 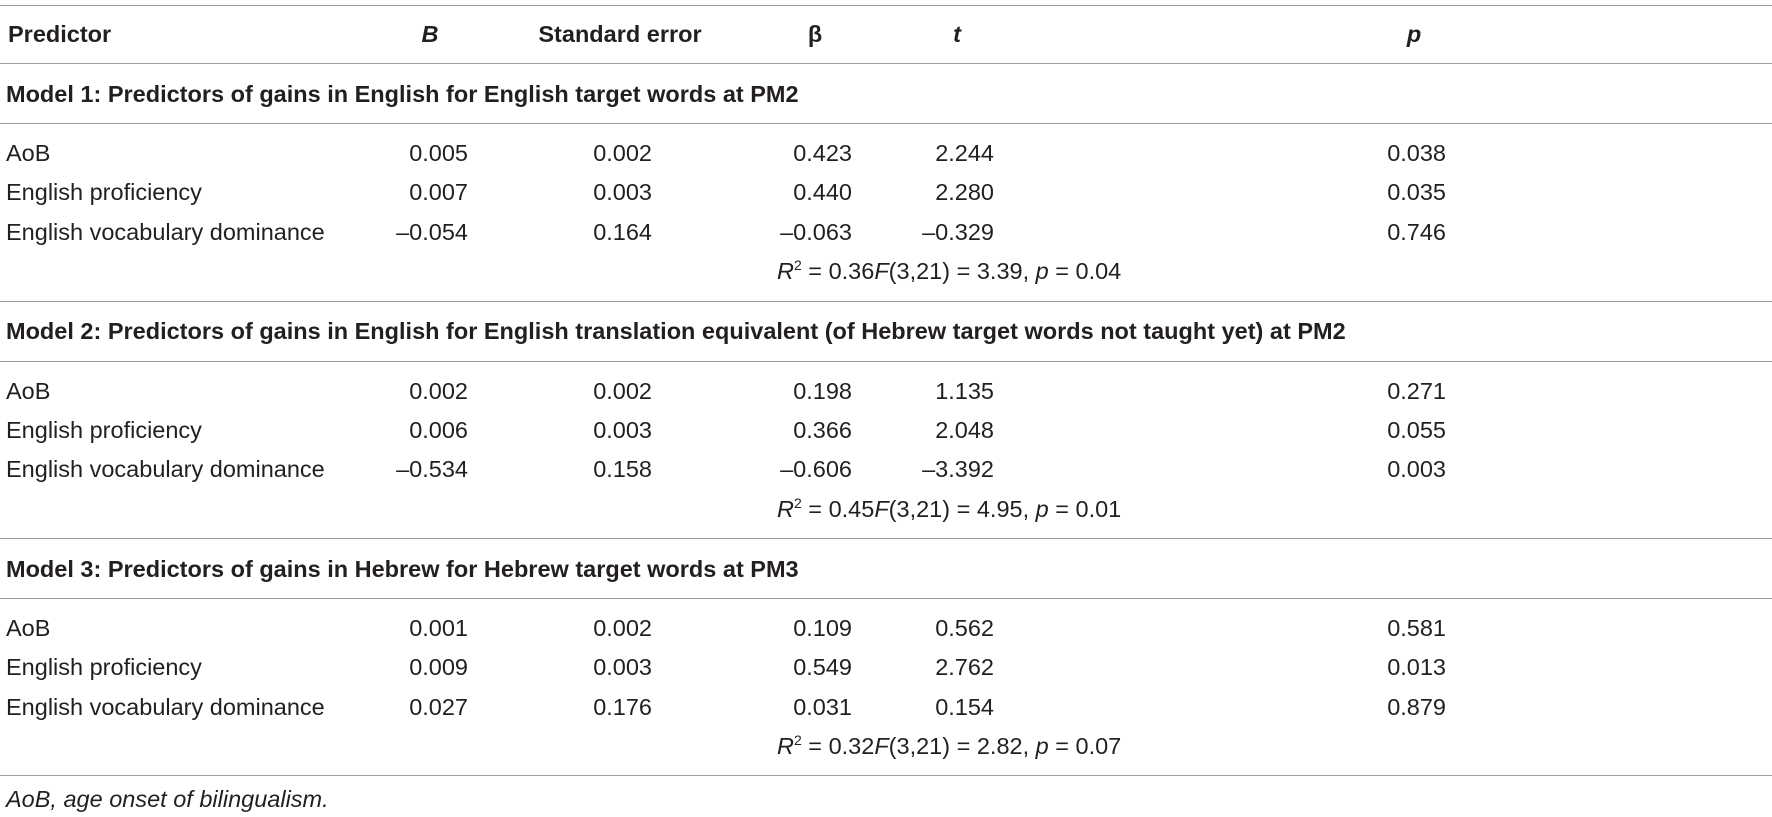 I want to click on model-3-title-rule, so click(x=886, y=598).